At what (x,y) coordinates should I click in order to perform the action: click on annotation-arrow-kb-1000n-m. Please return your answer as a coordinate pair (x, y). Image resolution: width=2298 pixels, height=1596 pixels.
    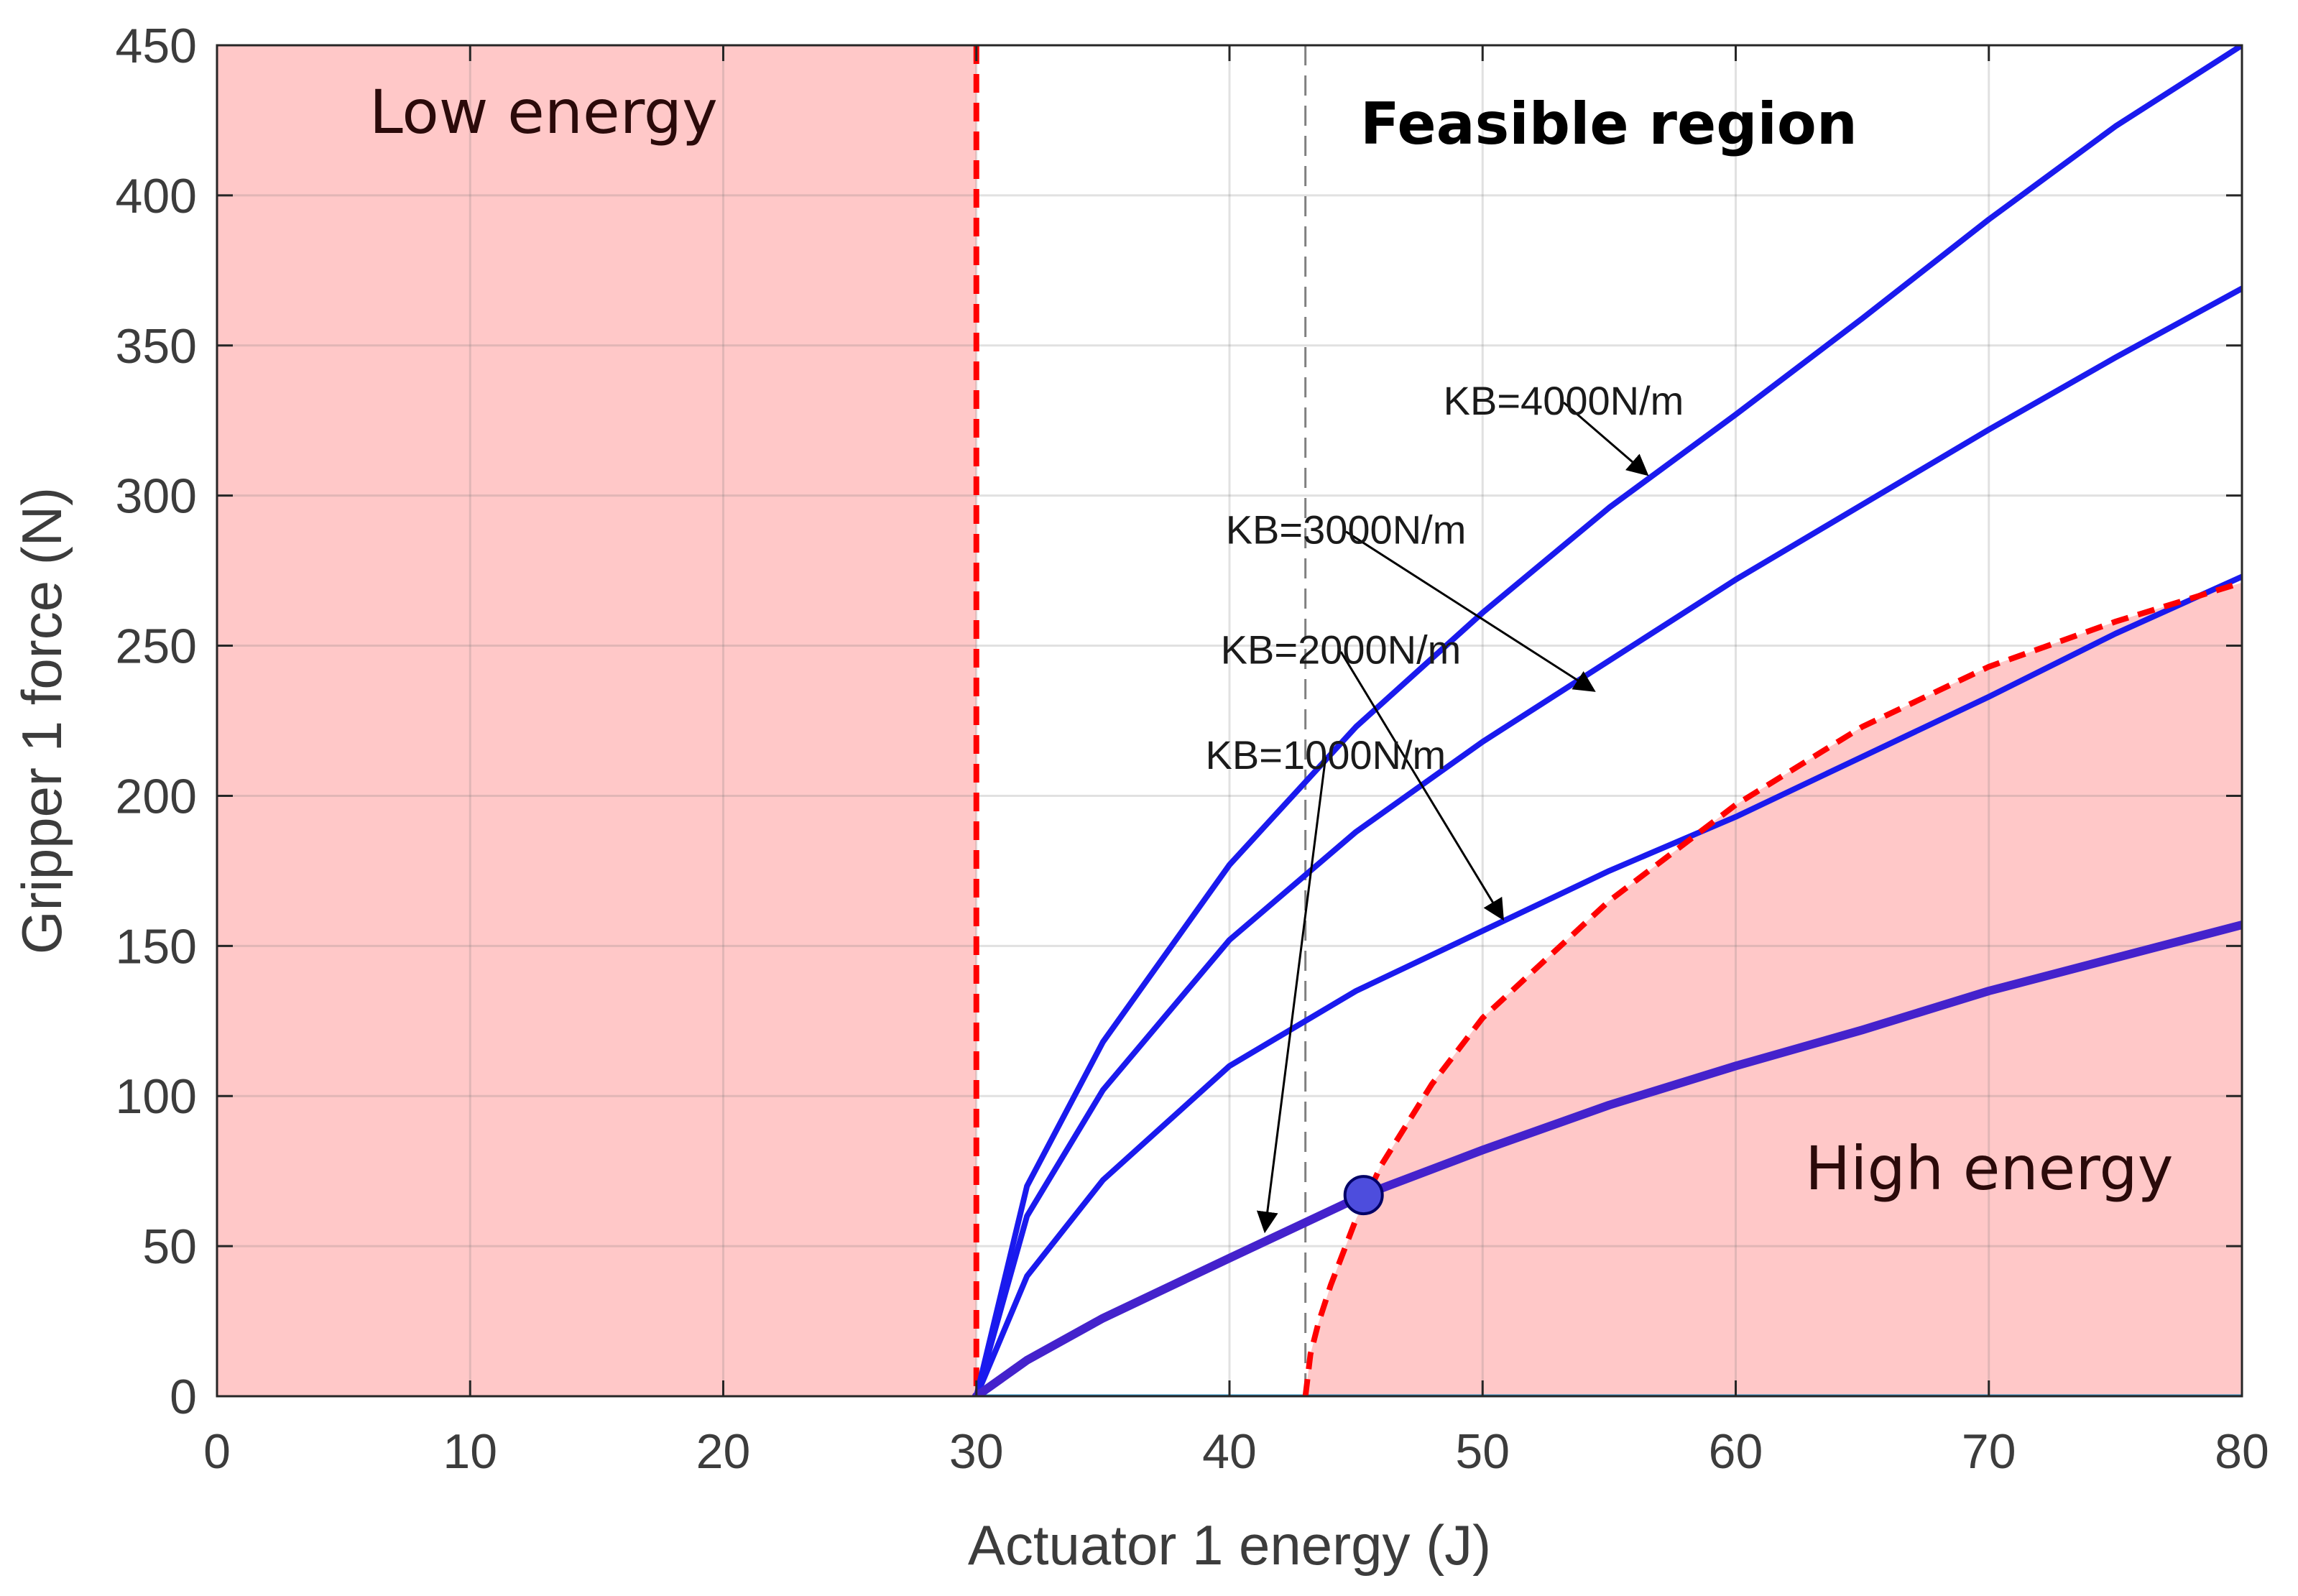
    Looking at the image, I should click on (1291, 995).